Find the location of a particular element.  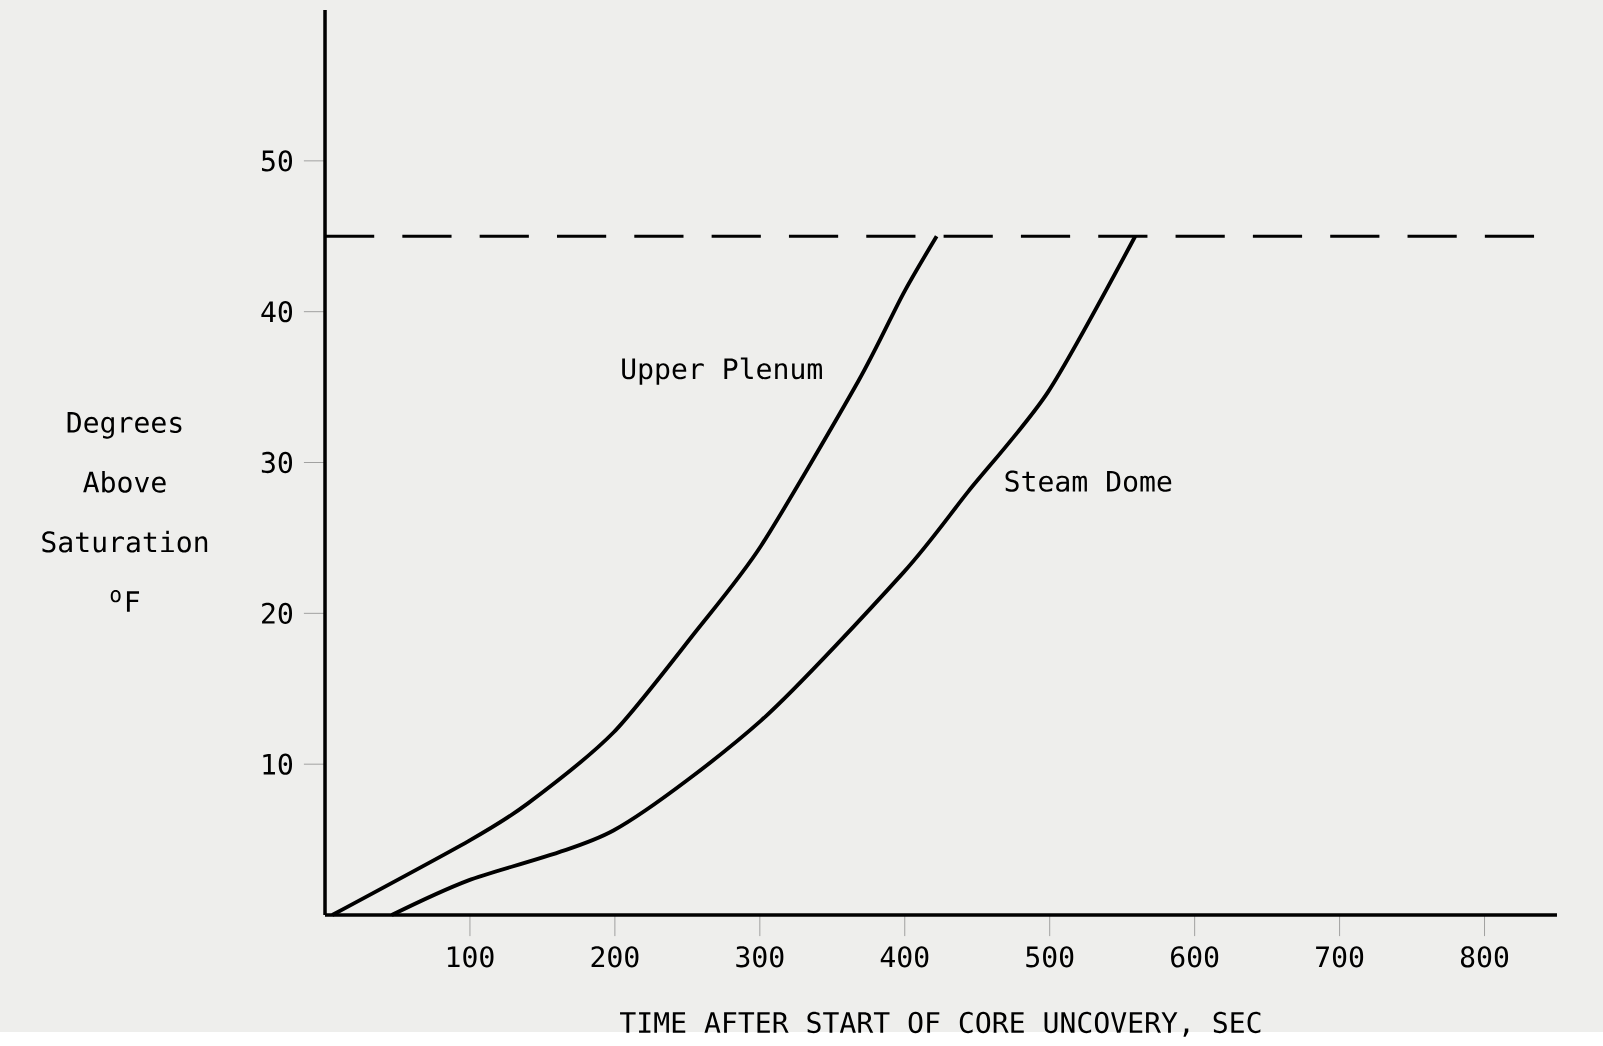

y-tick-label: 40 is located at coordinates (277, 311).